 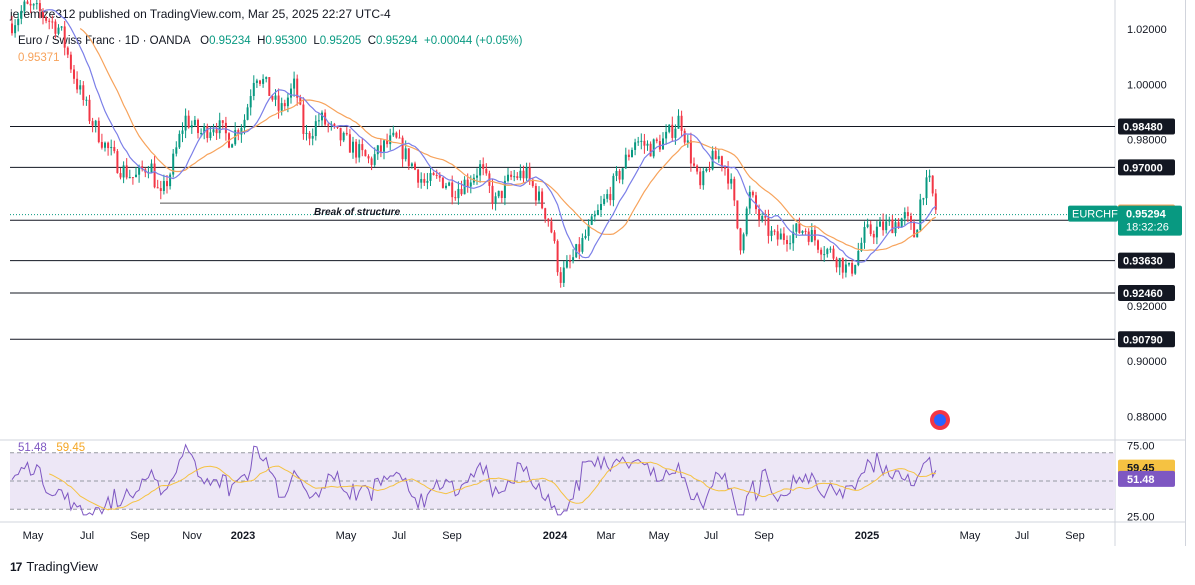 I want to click on economic-event-icon-inner, so click(x=940, y=420).